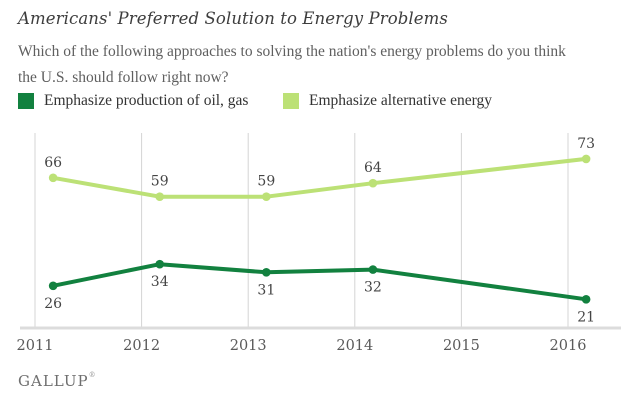 This screenshot has width=632, height=407. I want to click on point-value-label: 31, so click(266, 290).